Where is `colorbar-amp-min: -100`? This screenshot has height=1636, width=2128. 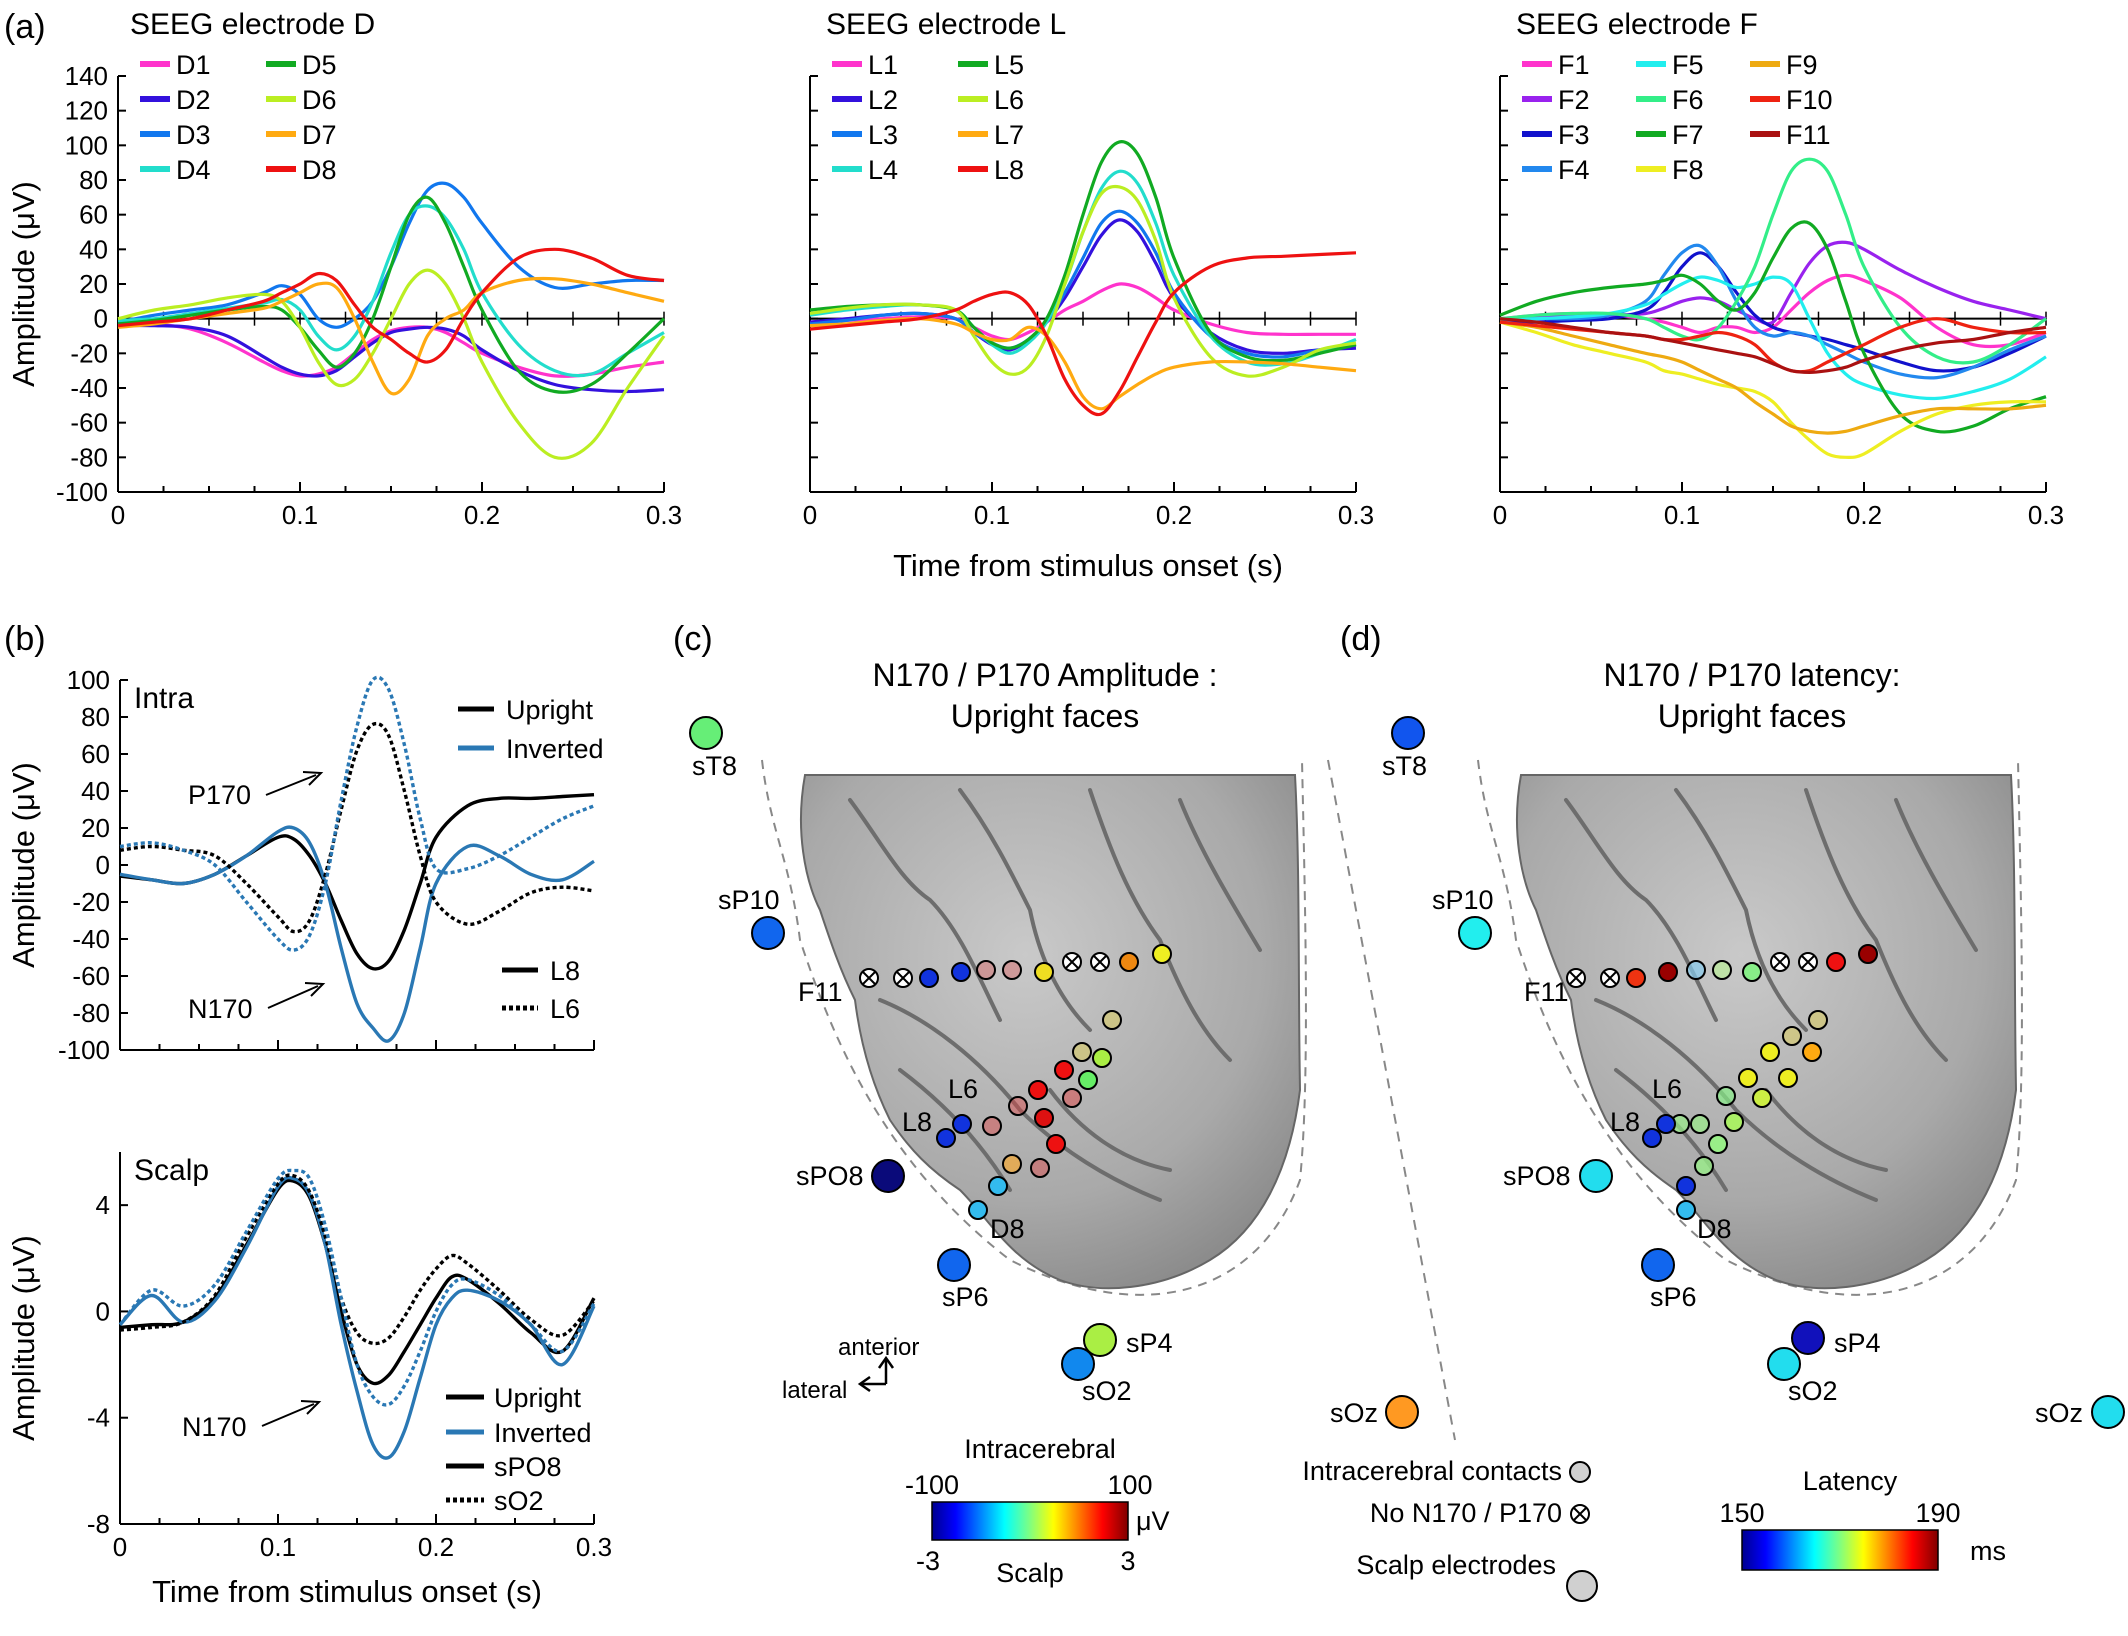 colorbar-amp-min: -100 is located at coordinates (932, 1485).